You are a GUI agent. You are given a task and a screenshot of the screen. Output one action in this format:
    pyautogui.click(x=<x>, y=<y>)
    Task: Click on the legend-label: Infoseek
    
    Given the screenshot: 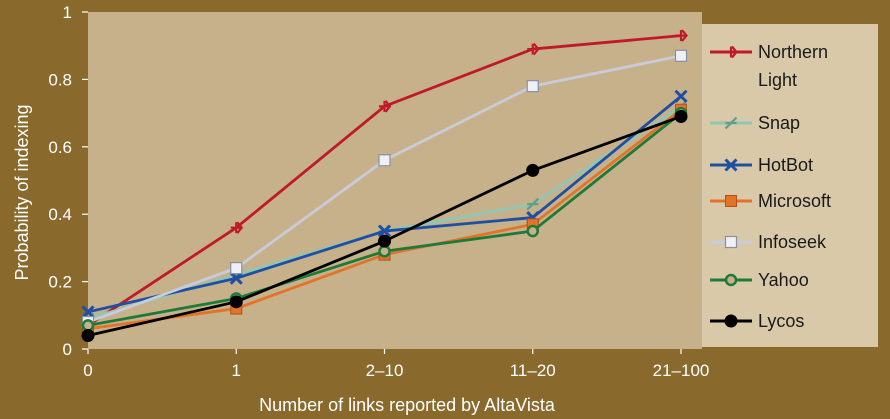 What is the action you would take?
    pyautogui.click(x=792, y=242)
    